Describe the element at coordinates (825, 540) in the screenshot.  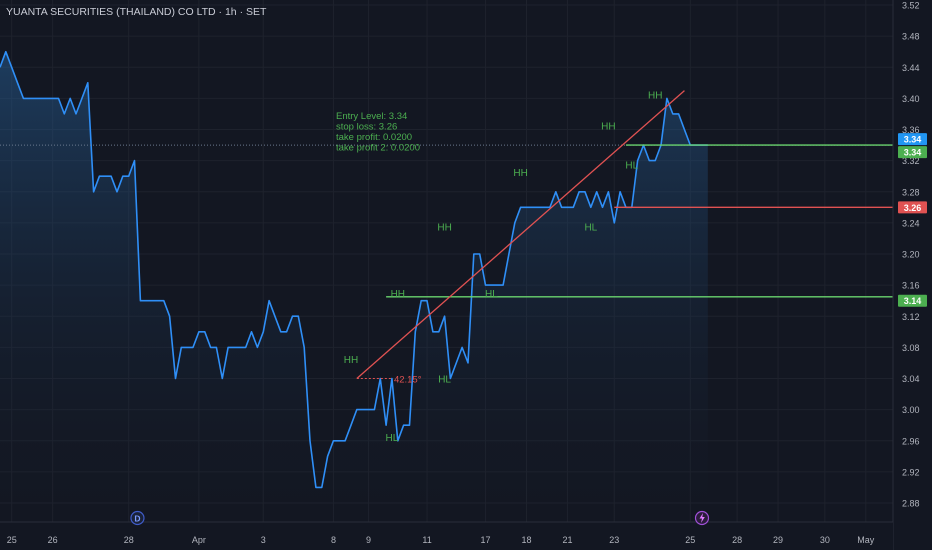
I see `time-tick-label: 30` at that location.